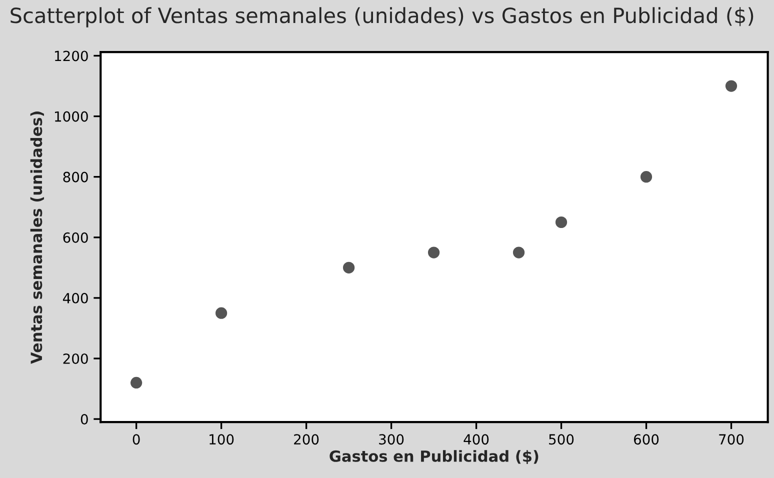 Image resolution: width=774 pixels, height=478 pixels. What do you see at coordinates (391, 439) in the screenshot?
I see `x-tick-label: 300` at bounding box center [391, 439].